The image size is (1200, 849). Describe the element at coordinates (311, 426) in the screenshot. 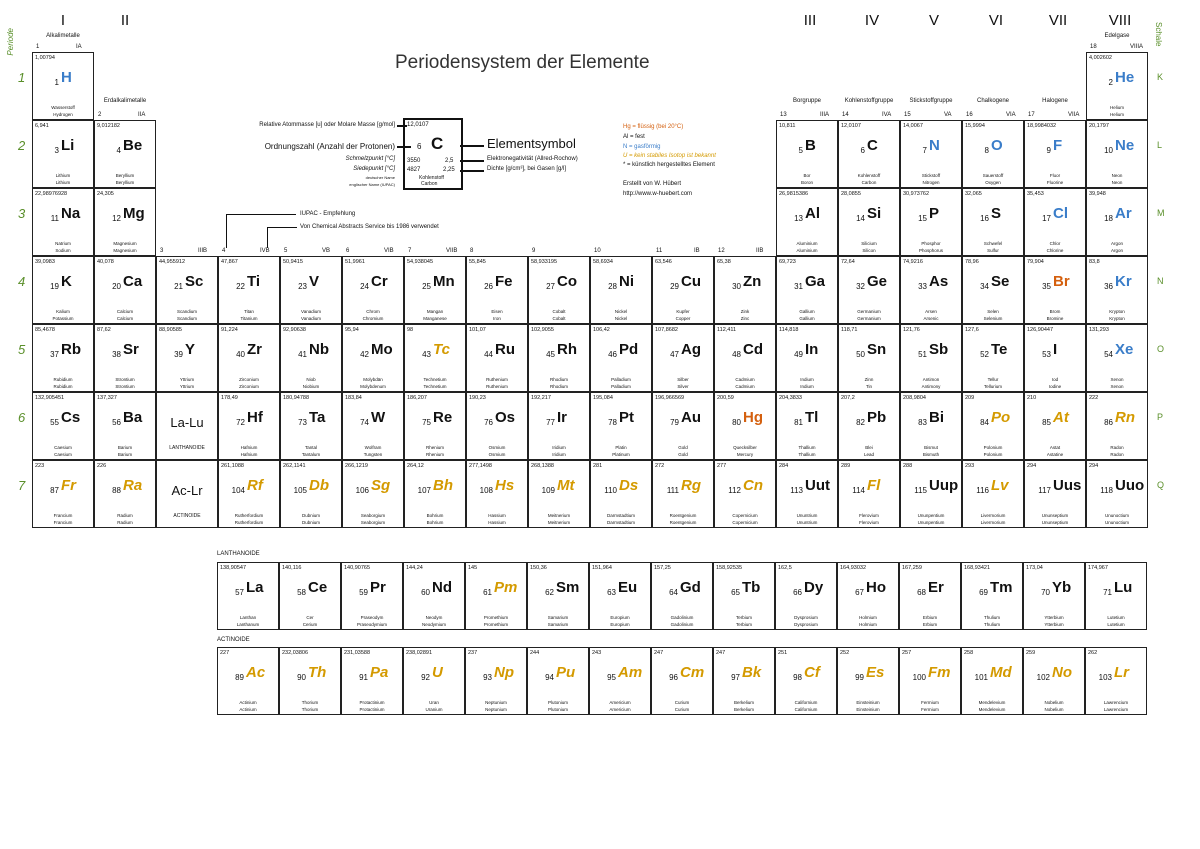

I see `element-cell-ta: 180,94788 73 Ta Tantal Tantalum` at that location.